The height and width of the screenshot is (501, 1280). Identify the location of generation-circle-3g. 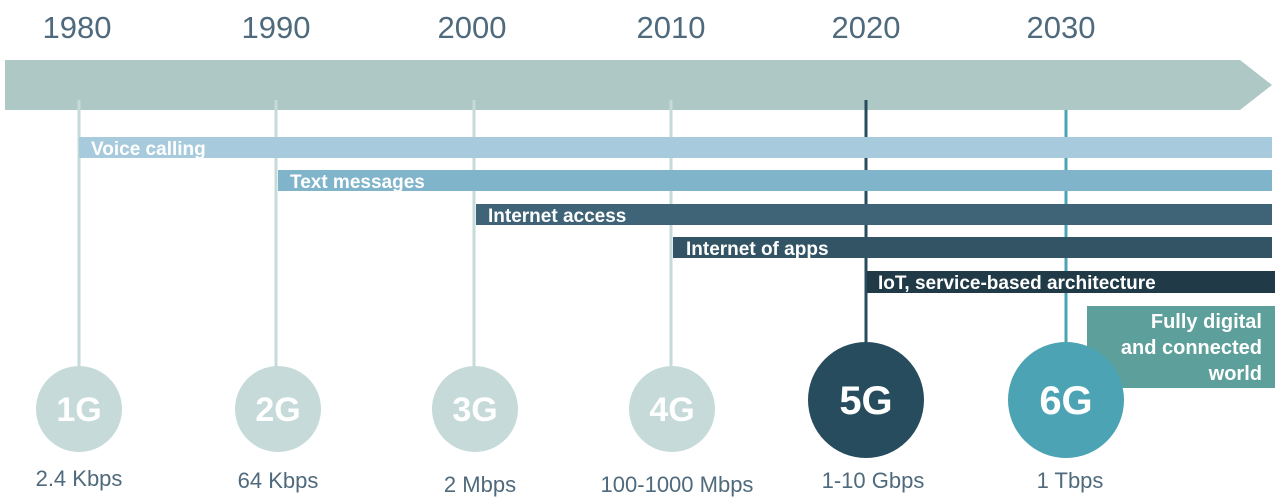
(475, 409).